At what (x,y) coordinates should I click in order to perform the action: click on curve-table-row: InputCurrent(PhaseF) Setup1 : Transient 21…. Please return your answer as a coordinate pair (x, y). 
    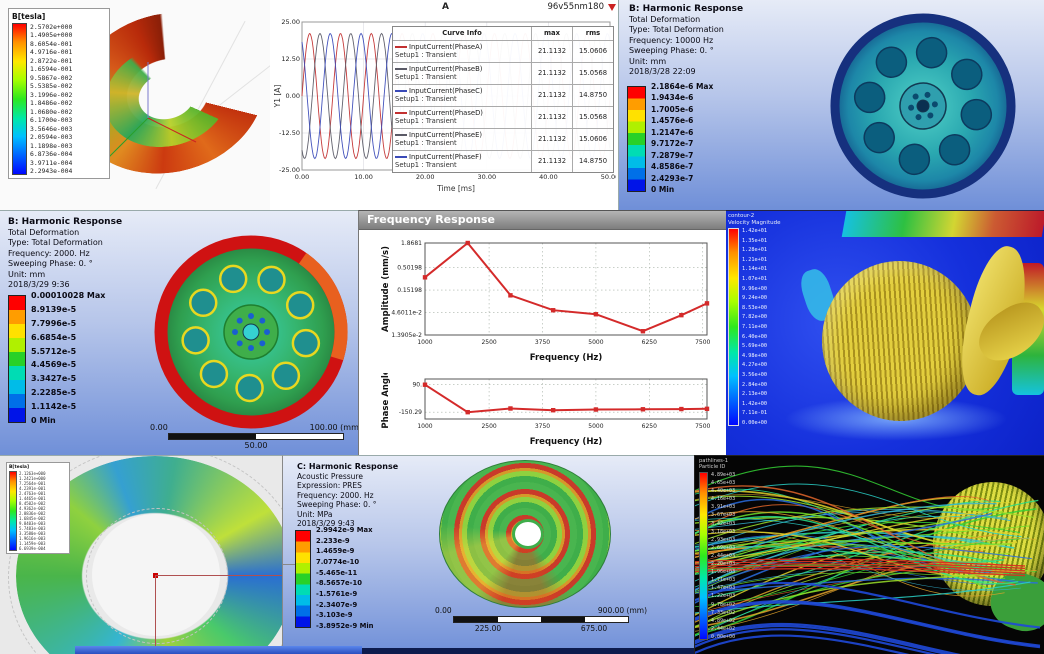
    Looking at the image, I should click on (503, 161).